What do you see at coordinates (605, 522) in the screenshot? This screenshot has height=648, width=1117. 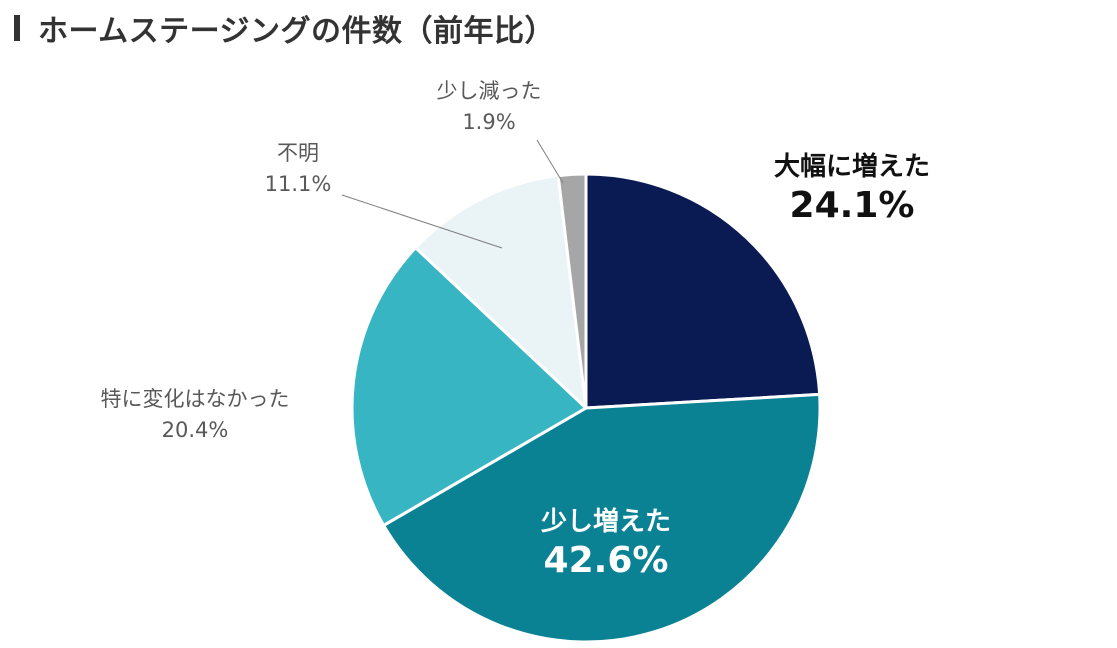 I see `slice-label: 少し増えた` at bounding box center [605, 522].